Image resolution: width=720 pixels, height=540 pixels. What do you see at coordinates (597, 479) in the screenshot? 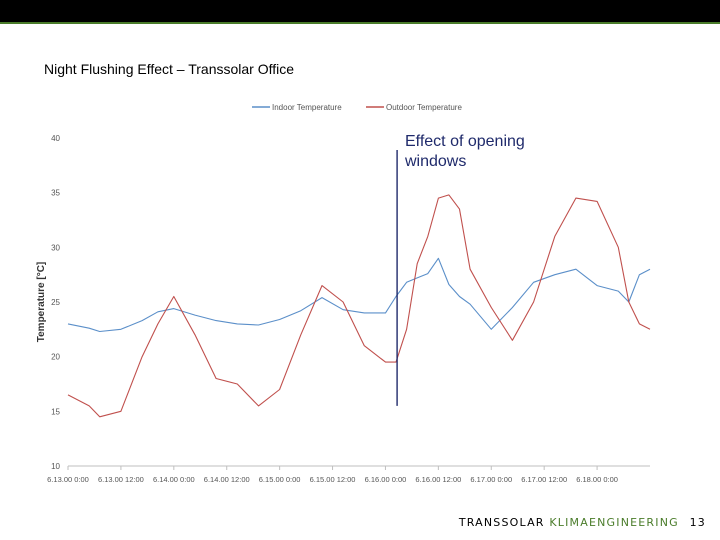
I see `x-tick-label: 6.18.00 0:00` at bounding box center [597, 479].